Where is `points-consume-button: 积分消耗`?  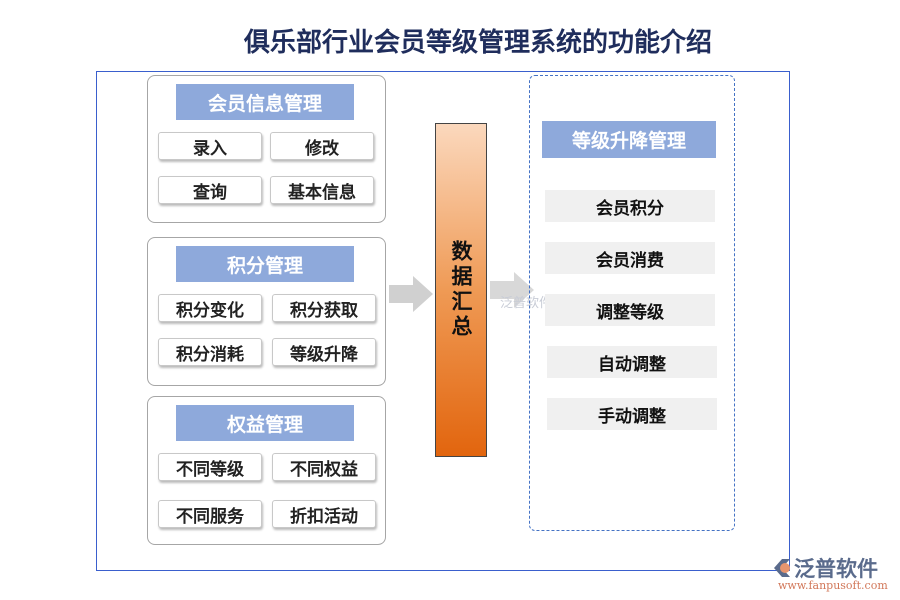
points-consume-button: 积分消耗 is located at coordinates (210, 352).